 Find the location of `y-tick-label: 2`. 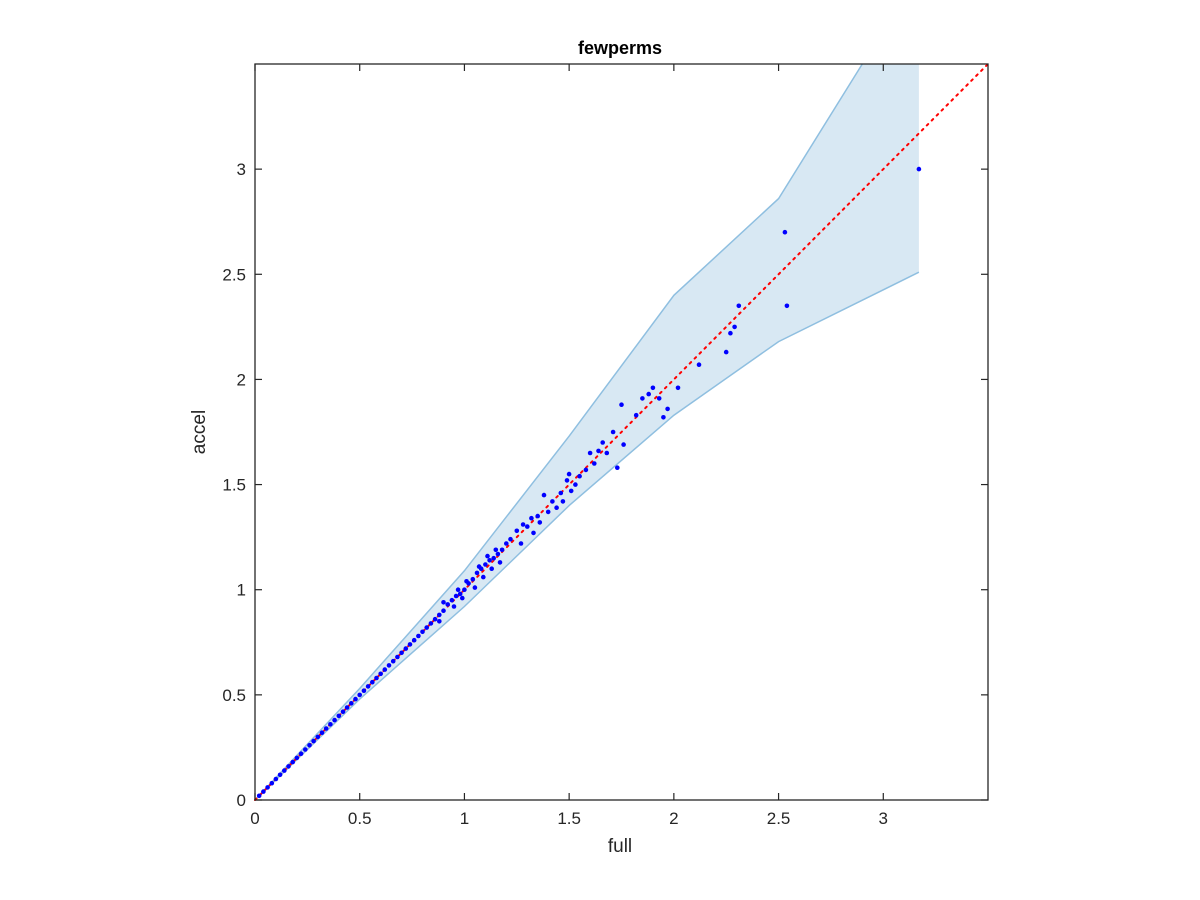

y-tick-label: 2 is located at coordinates (241, 379).